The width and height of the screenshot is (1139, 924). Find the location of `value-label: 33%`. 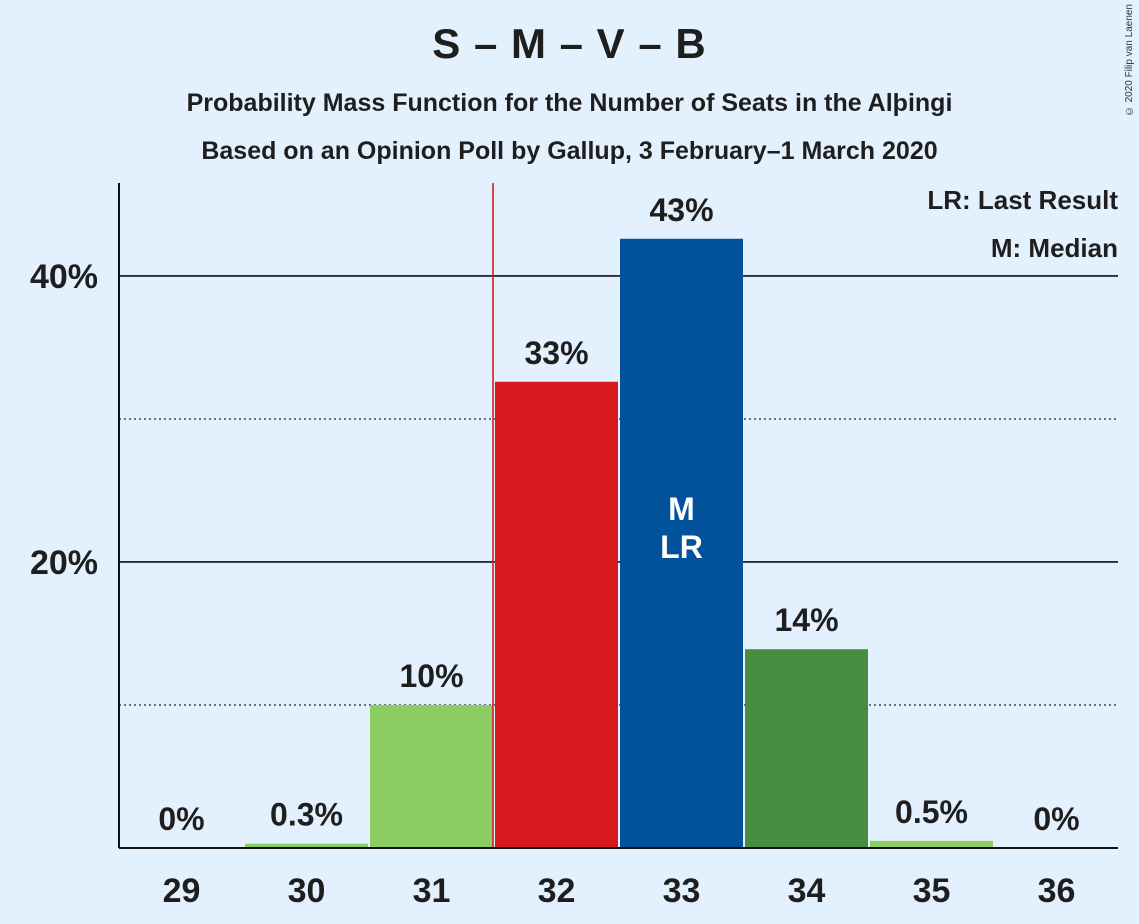

value-label: 33% is located at coordinates (556, 353).